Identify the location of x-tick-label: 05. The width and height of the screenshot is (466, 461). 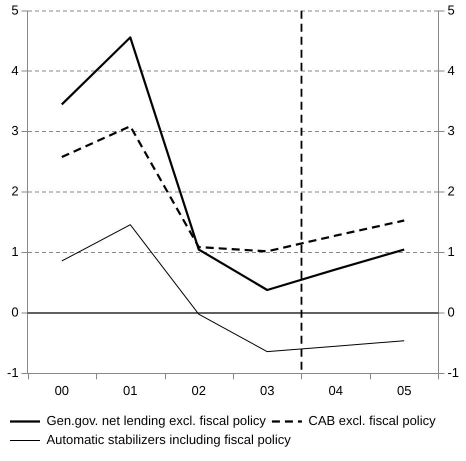
(404, 390).